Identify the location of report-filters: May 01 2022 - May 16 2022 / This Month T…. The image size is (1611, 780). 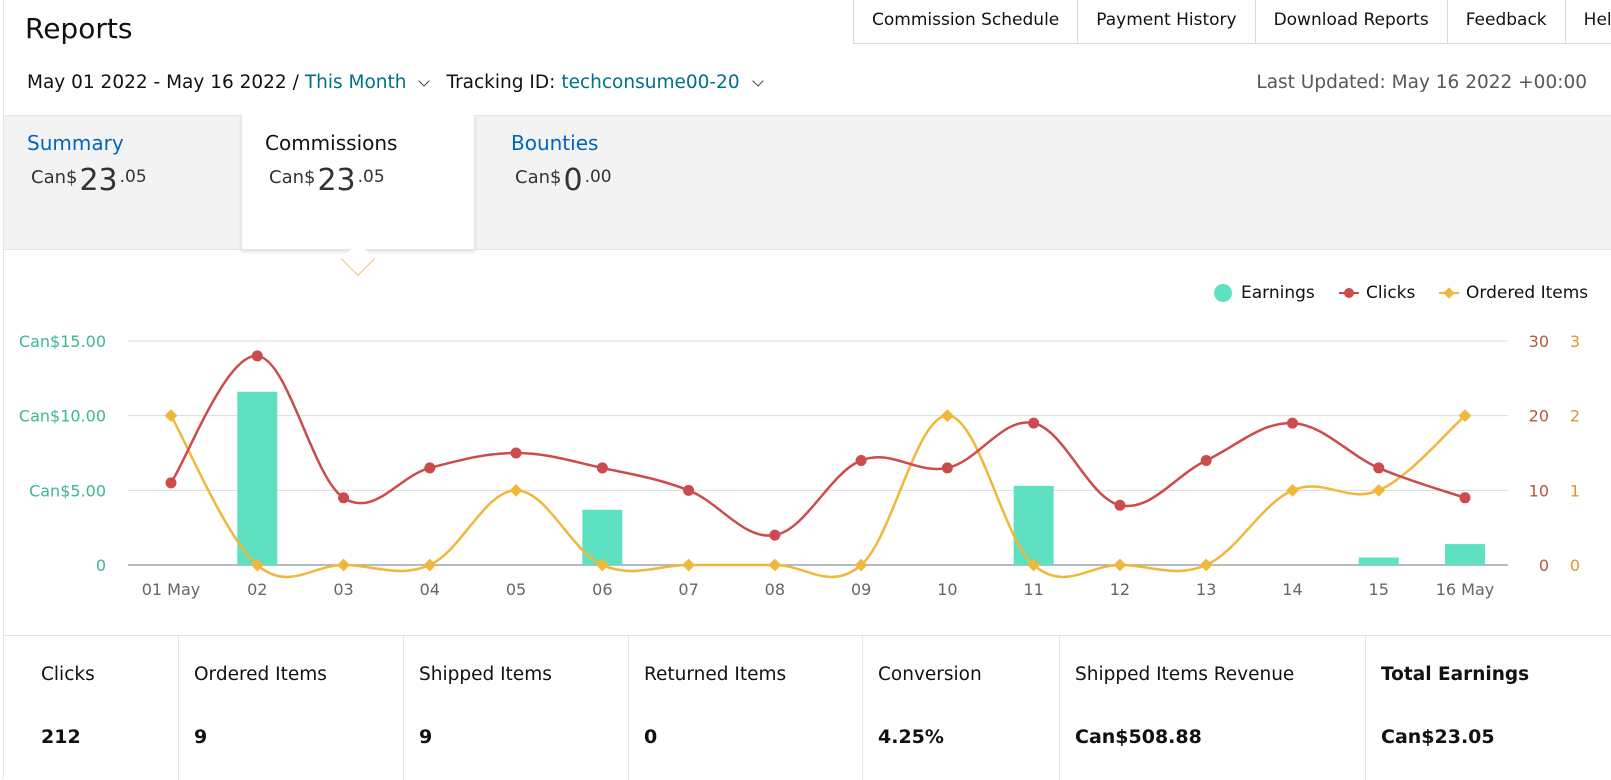
(401, 82).